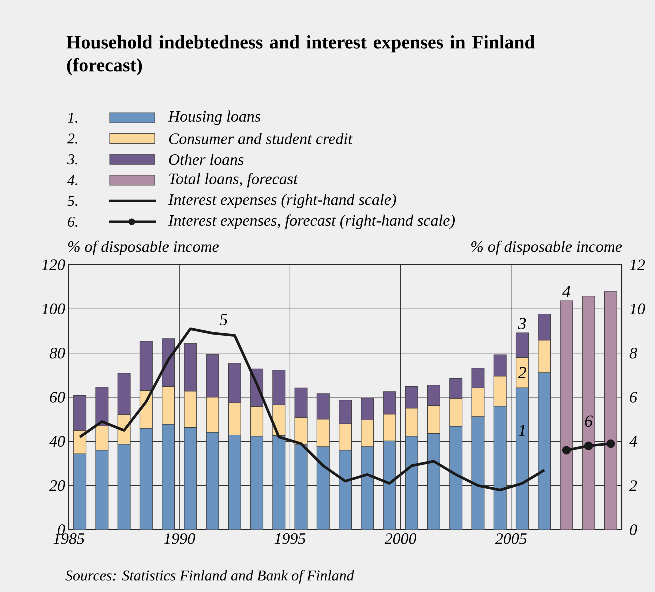 This screenshot has width=655, height=592. I want to click on x-tick-label: 2005, so click(511, 539).